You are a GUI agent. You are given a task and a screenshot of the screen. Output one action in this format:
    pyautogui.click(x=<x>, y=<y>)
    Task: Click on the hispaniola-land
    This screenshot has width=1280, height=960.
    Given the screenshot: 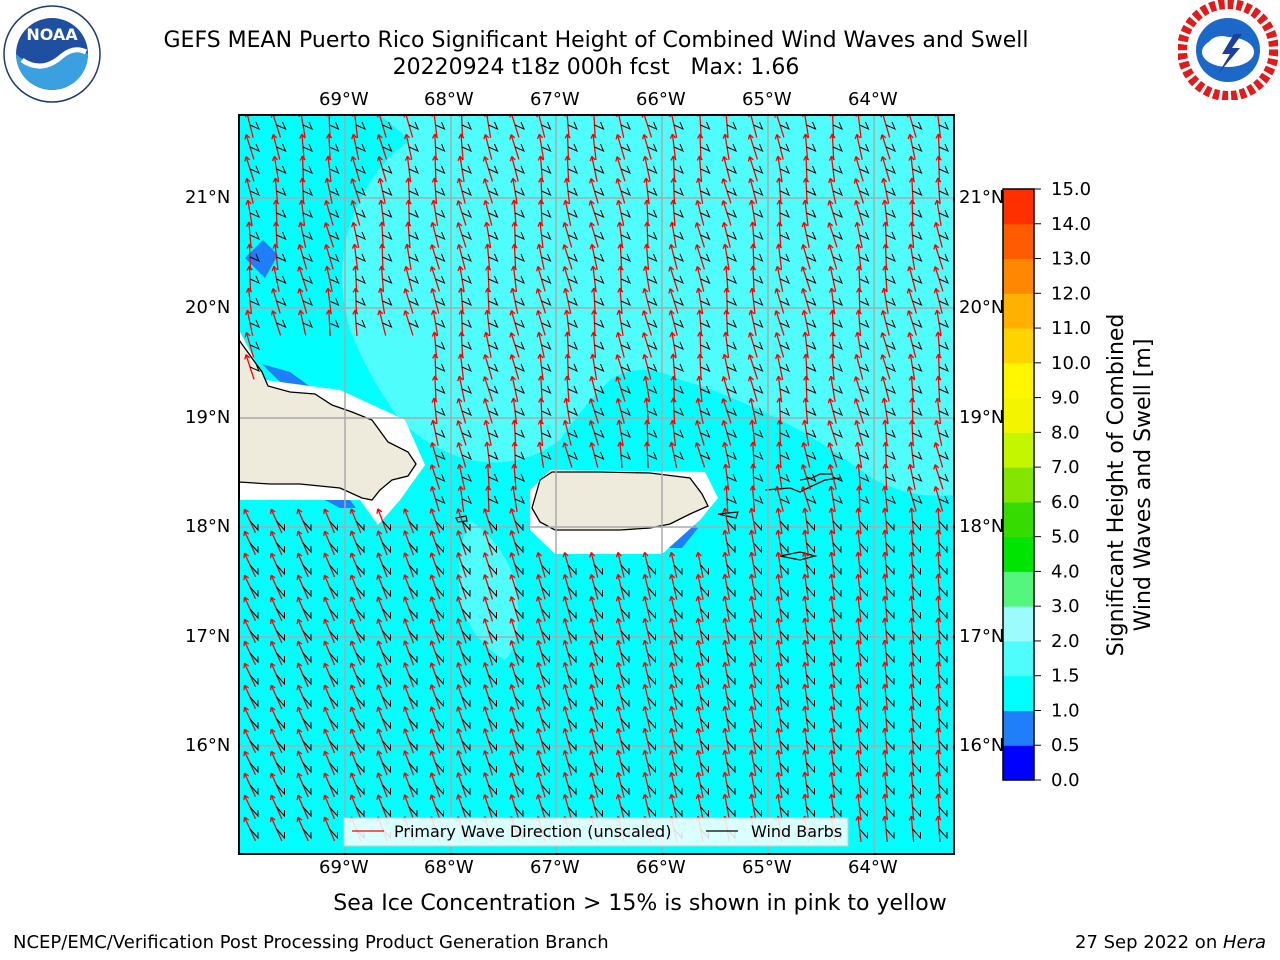 What is the action you would take?
    pyautogui.click(x=328, y=419)
    